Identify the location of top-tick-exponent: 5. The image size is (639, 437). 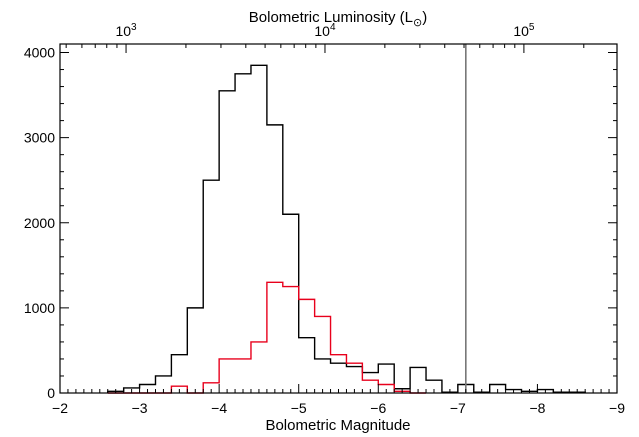
(532, 27).